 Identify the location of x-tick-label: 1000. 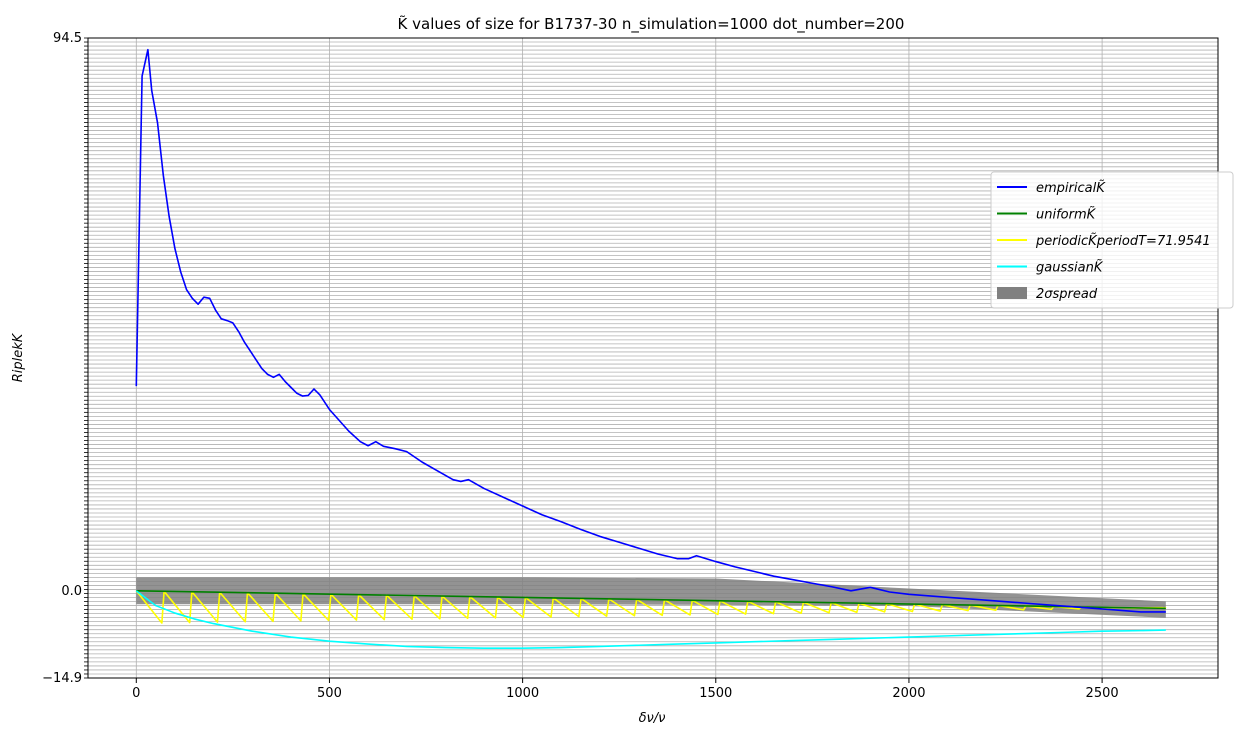
(522, 693).